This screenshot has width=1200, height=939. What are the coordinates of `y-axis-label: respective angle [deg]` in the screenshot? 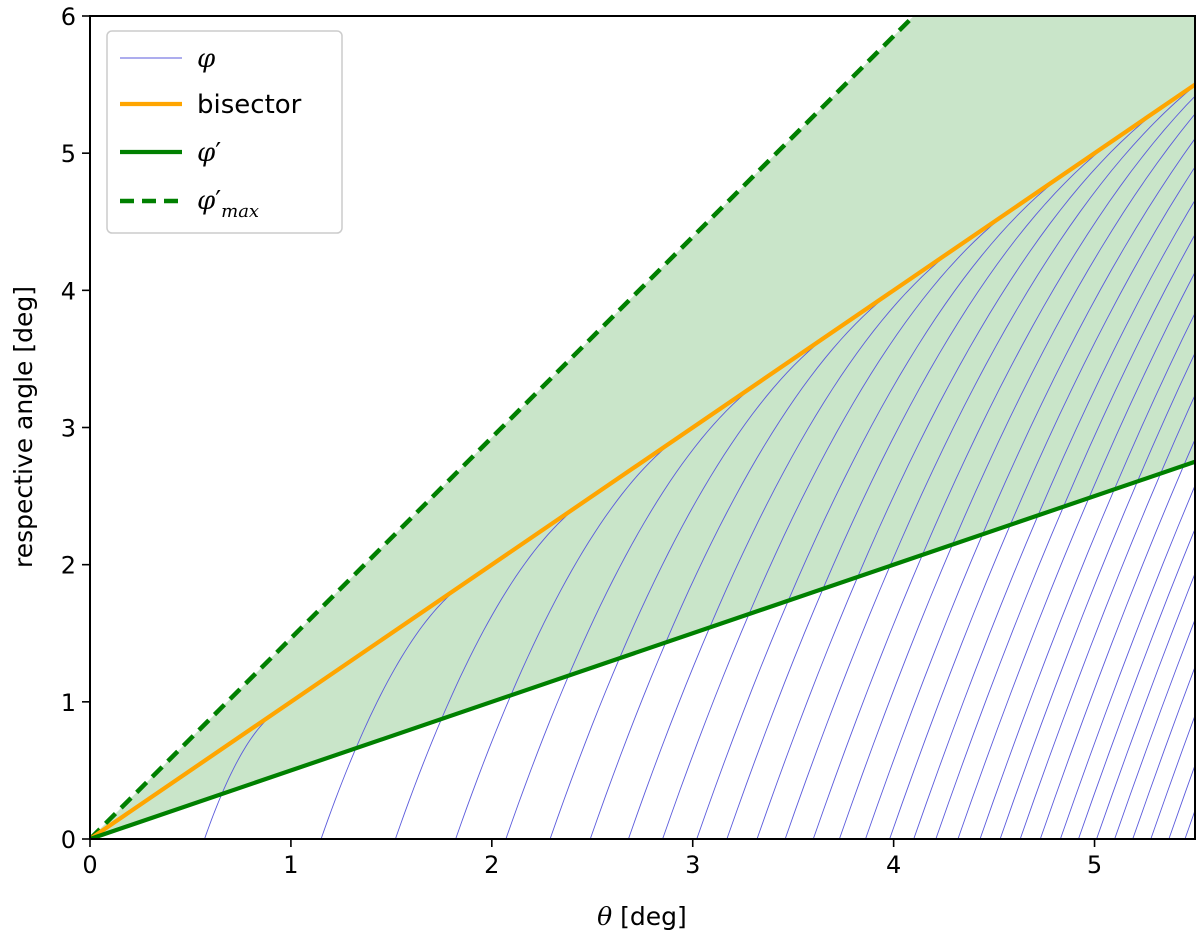 It's located at (23, 427).